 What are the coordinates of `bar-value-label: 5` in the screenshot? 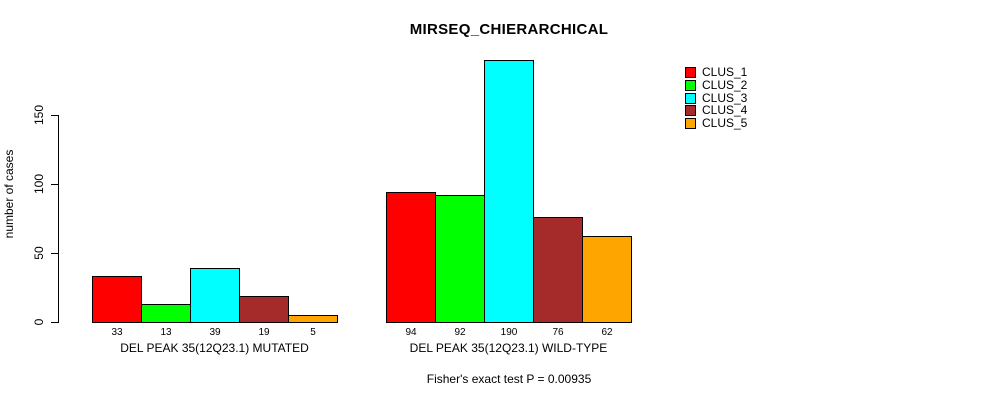 It's located at (313, 332).